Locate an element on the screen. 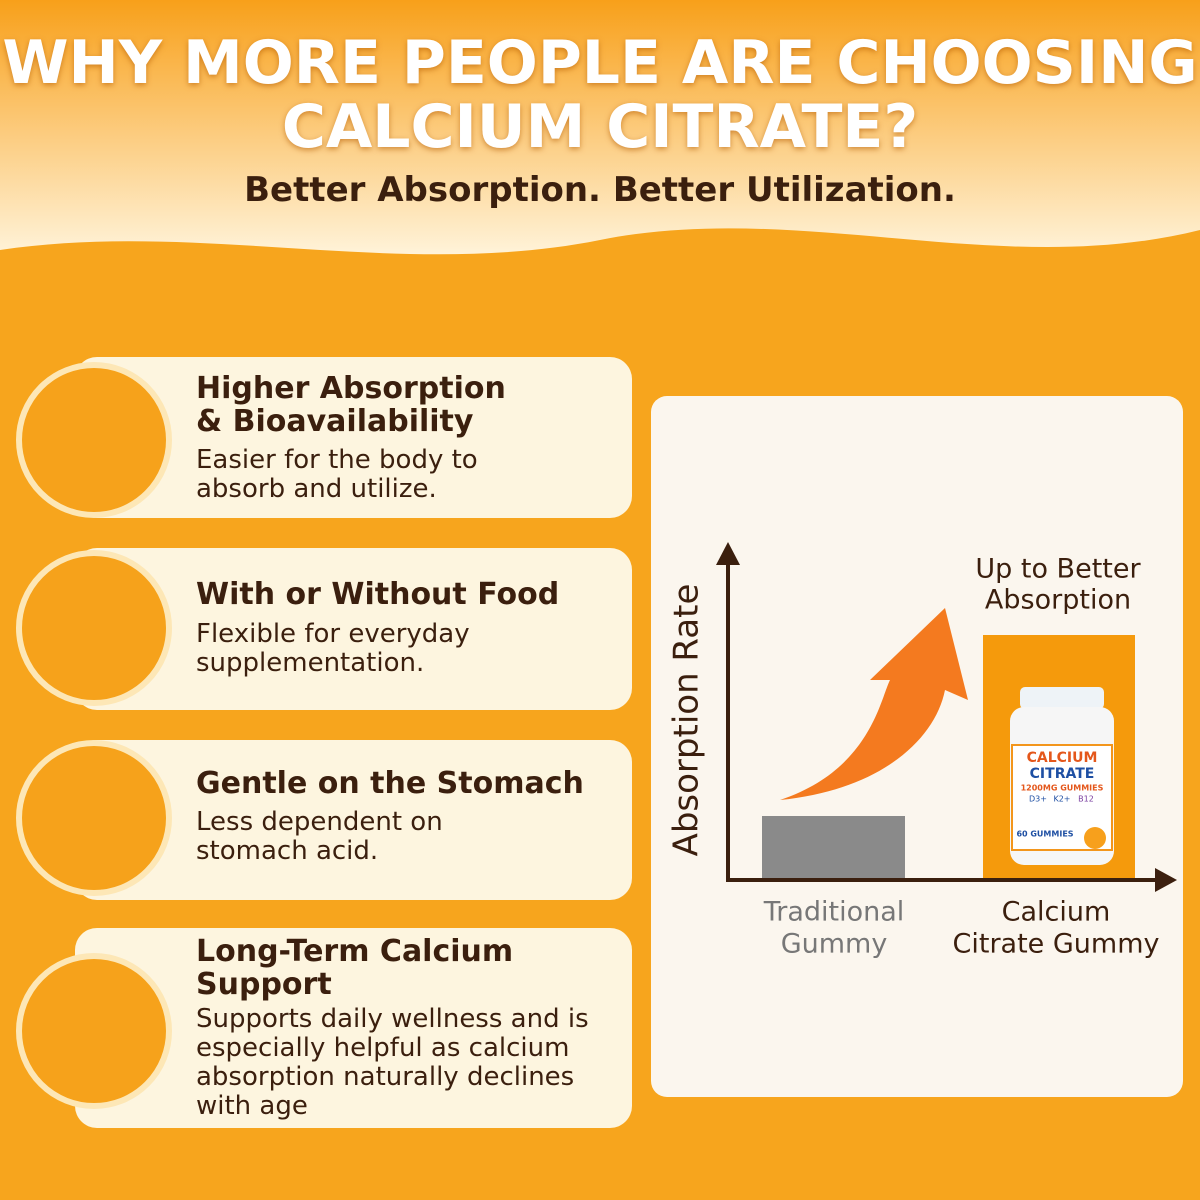  traditional-bar is located at coordinates (833, 847).